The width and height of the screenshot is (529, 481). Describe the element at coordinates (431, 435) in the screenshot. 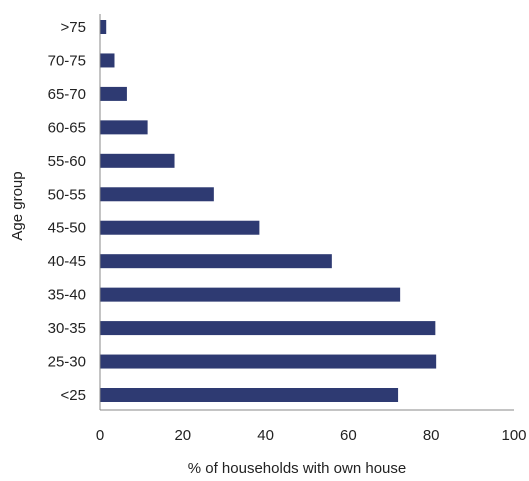

I see `x-tick-label-4: 80` at that location.